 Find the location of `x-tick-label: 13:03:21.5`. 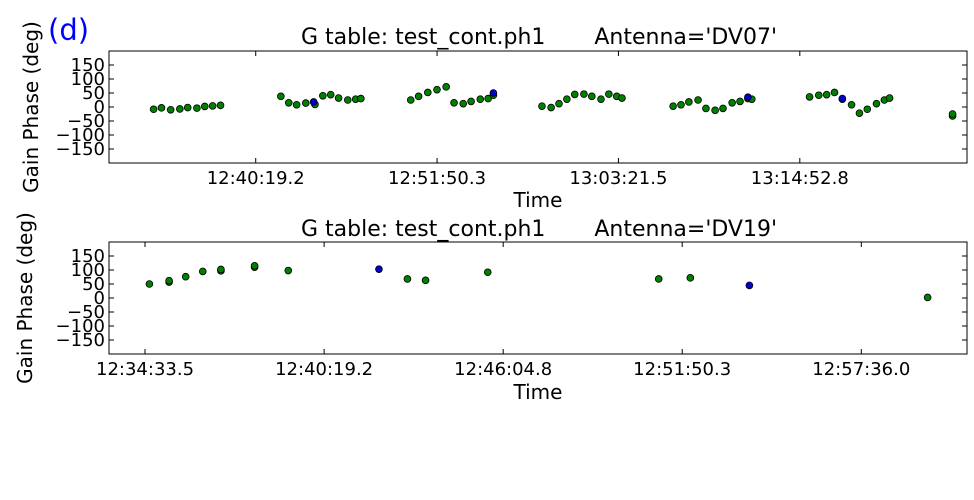

x-tick-label: 13:03:21.5 is located at coordinates (618, 178).